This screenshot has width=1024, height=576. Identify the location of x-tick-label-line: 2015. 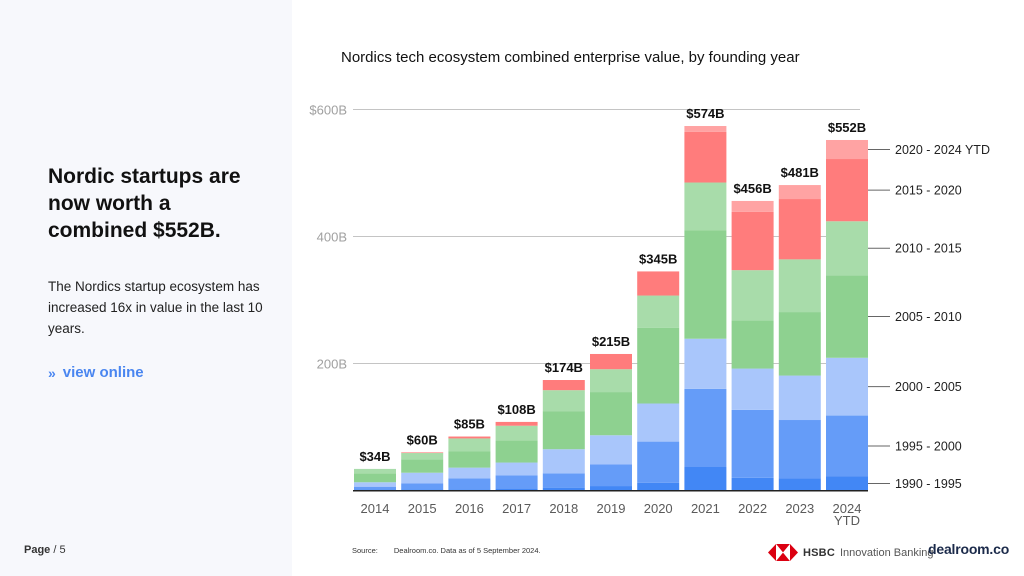
(422, 508).